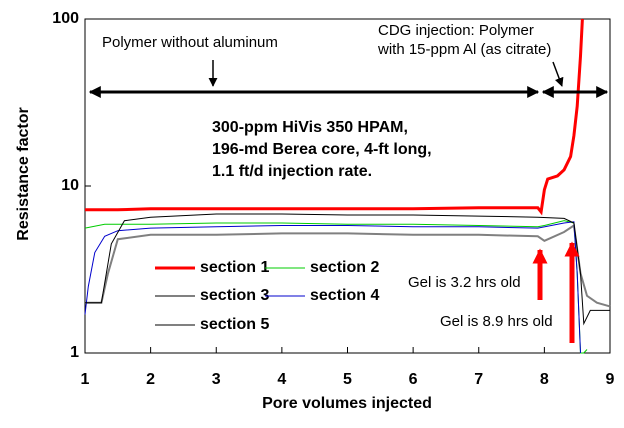 The width and height of the screenshot is (624, 428). I want to click on legend-label: section 3, so click(234, 295).